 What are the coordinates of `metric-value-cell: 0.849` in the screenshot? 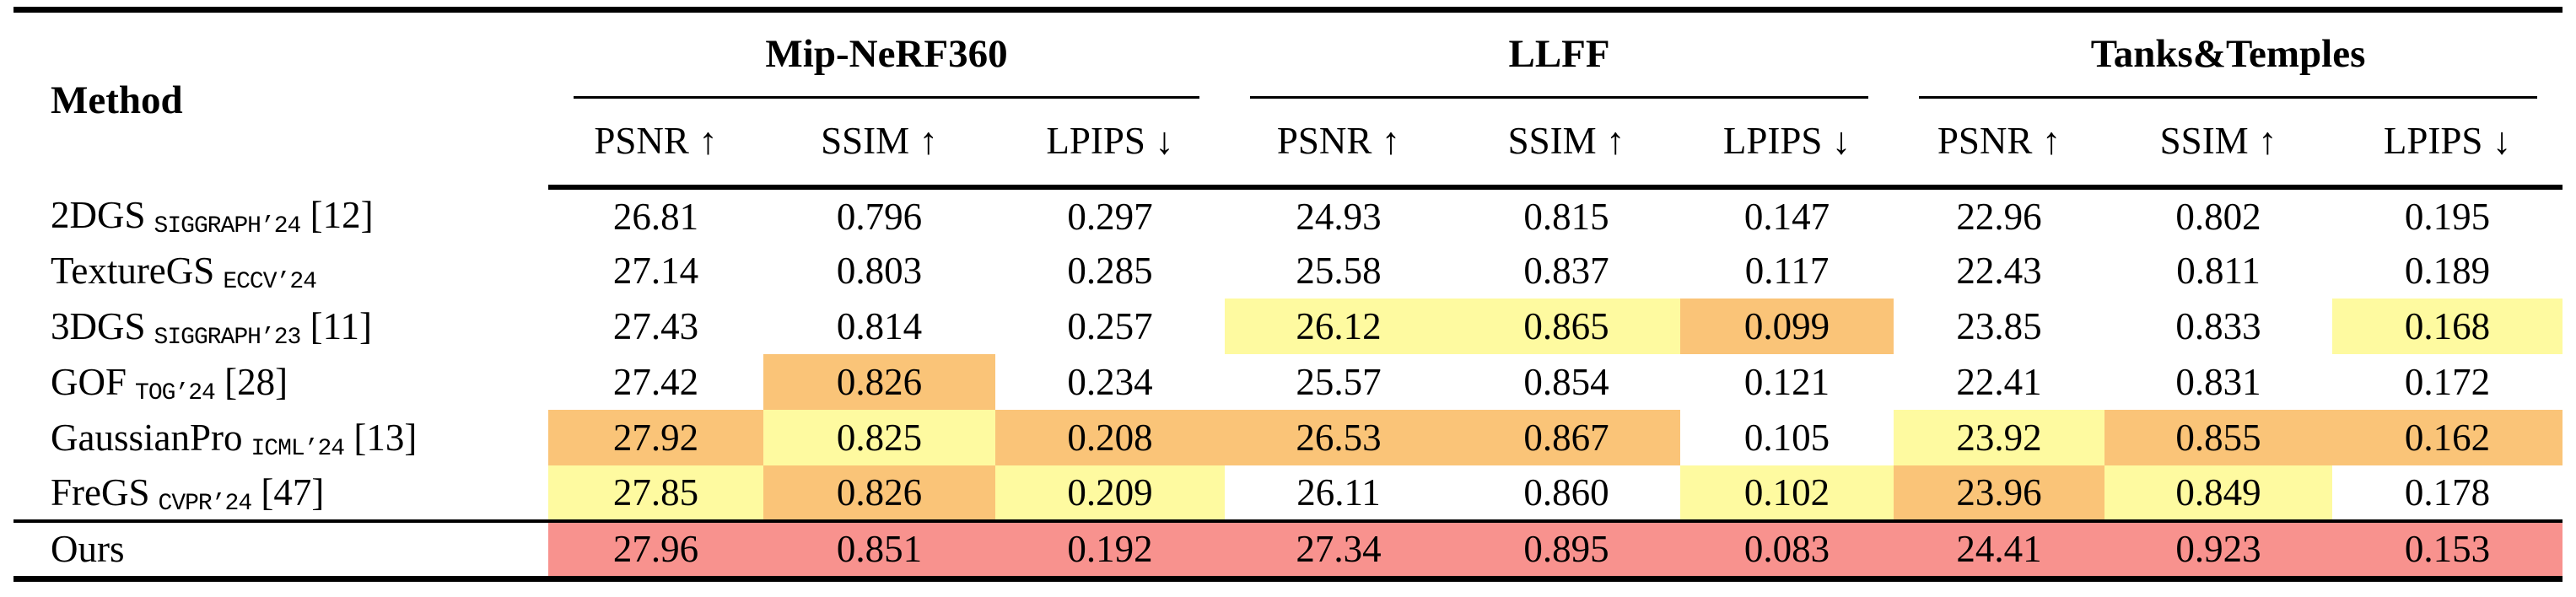 It's located at (2218, 493).